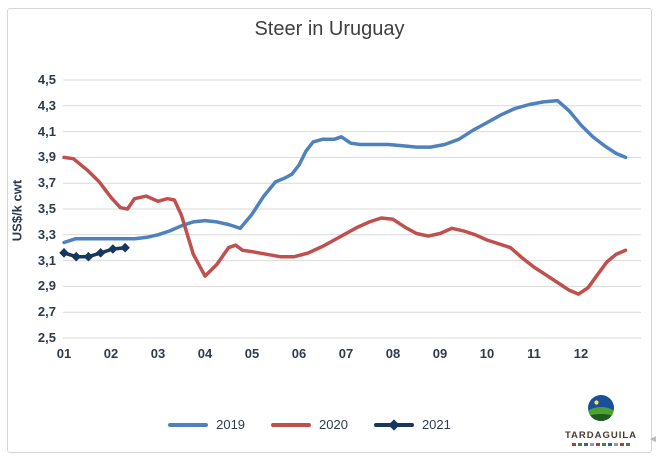  What do you see at coordinates (487, 353) in the screenshot?
I see `x-tick-label: 10` at bounding box center [487, 353].